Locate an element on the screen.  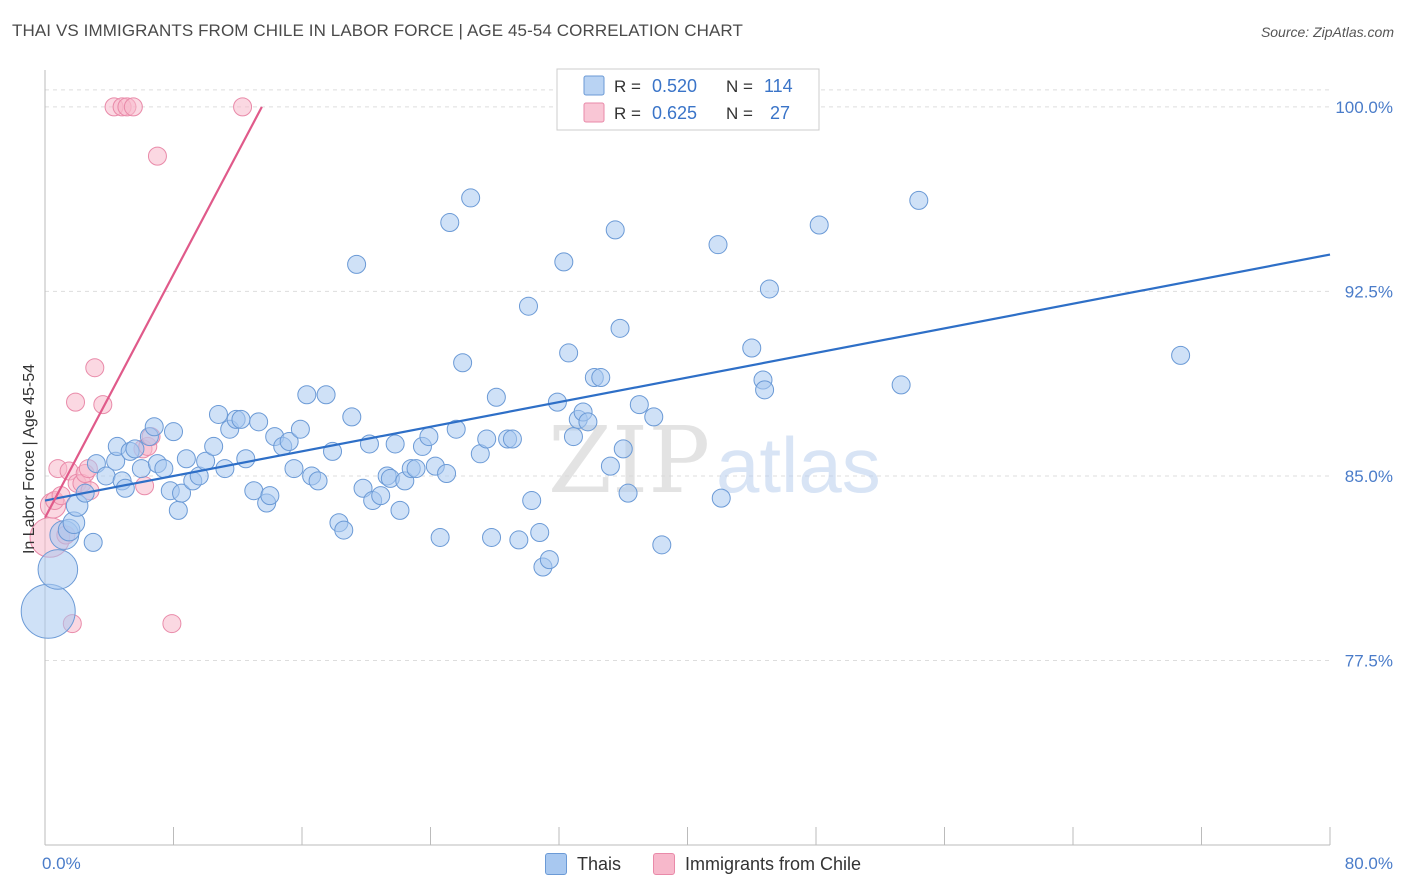
y-tick-label-2: 92.5% is located at coordinates (1369, 291).